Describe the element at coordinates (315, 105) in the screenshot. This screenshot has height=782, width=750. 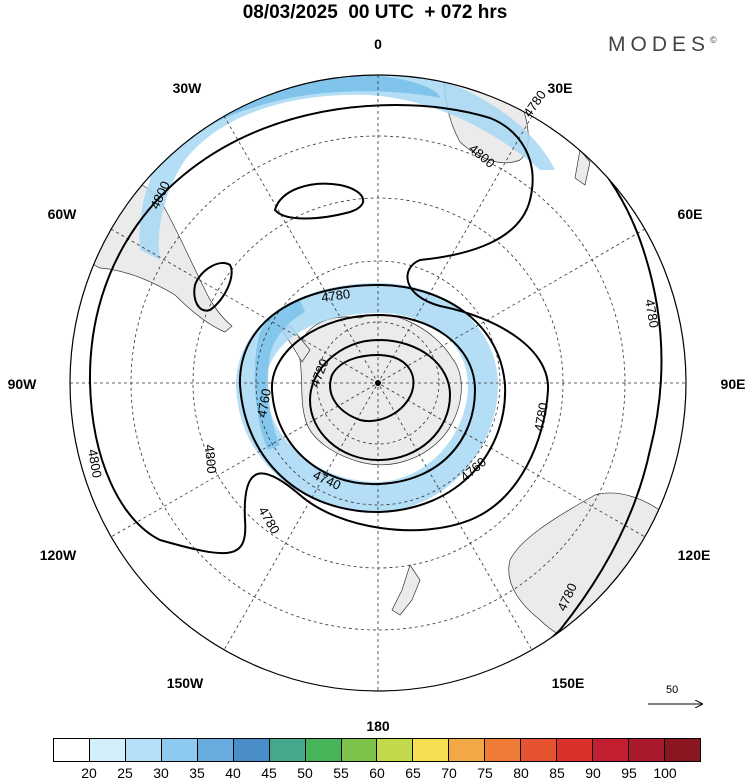
I see `wind-jet-core` at that location.